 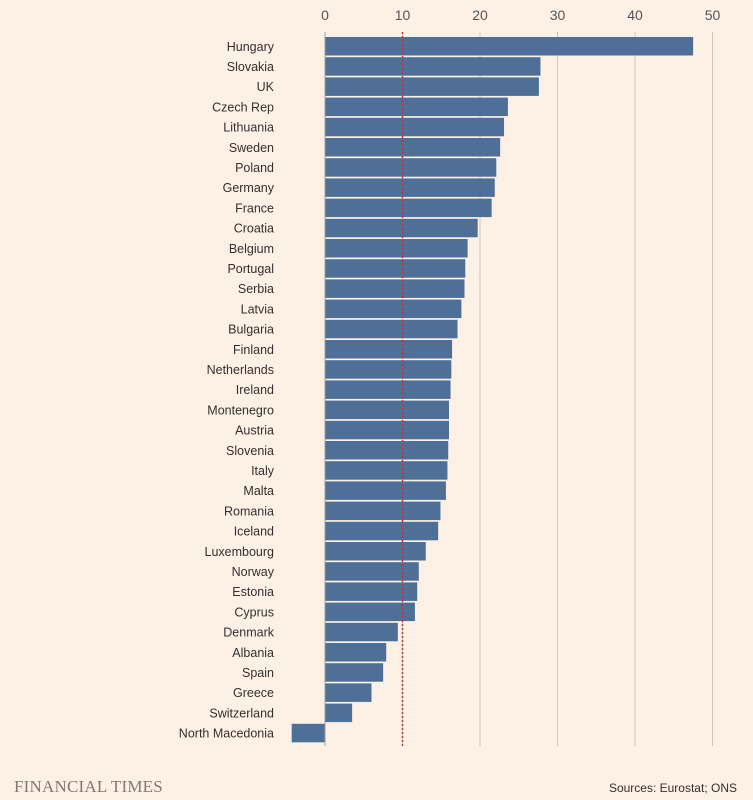 I want to click on category-label: Iceland, so click(x=254, y=532).